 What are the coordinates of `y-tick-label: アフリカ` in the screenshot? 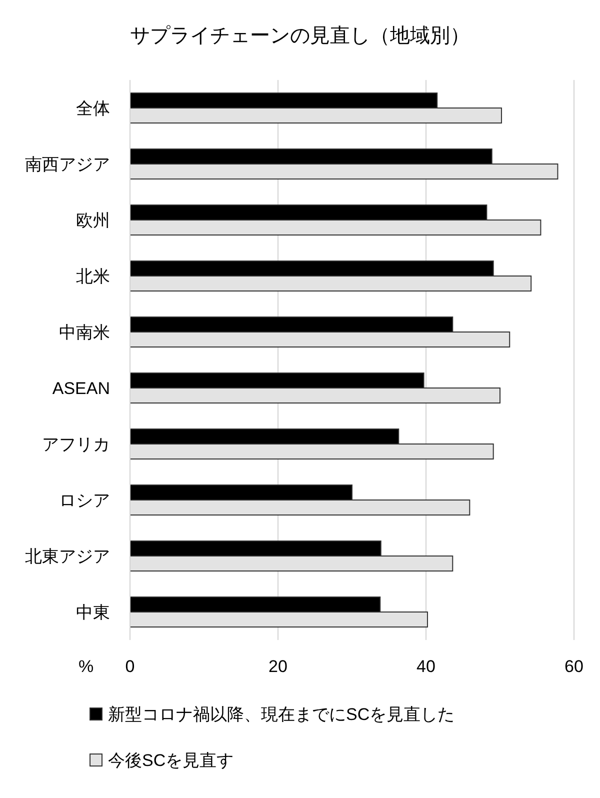 It's located at (76, 444).